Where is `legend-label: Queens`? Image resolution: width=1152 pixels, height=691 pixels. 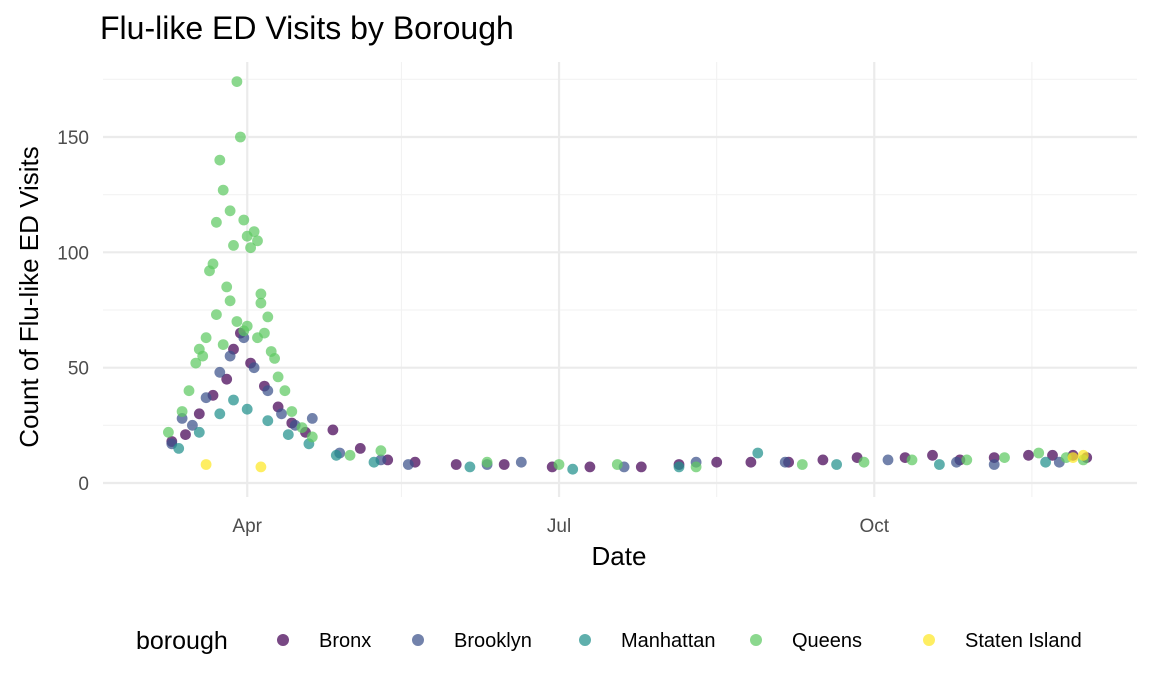 legend-label: Queens is located at coordinates (827, 641).